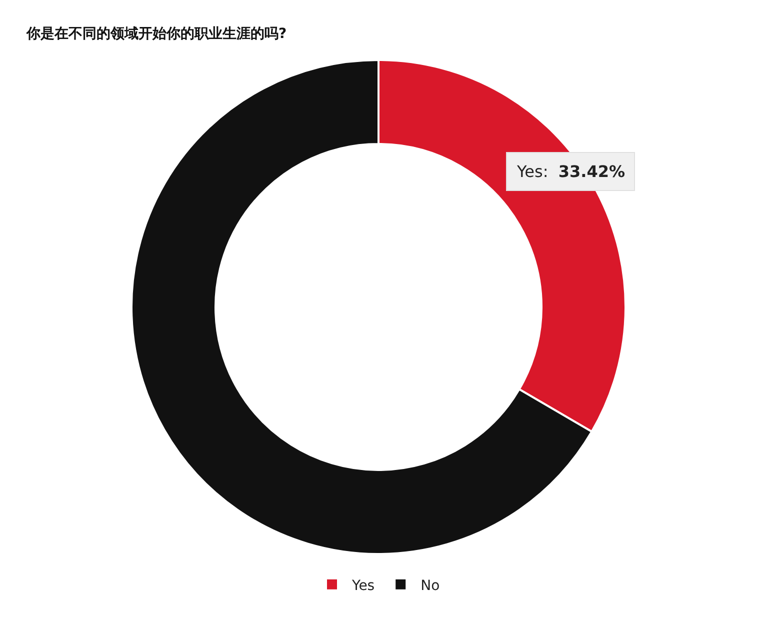  What do you see at coordinates (571, 171) in the screenshot?
I see `data-label: Yes: 33.42%` at bounding box center [571, 171].